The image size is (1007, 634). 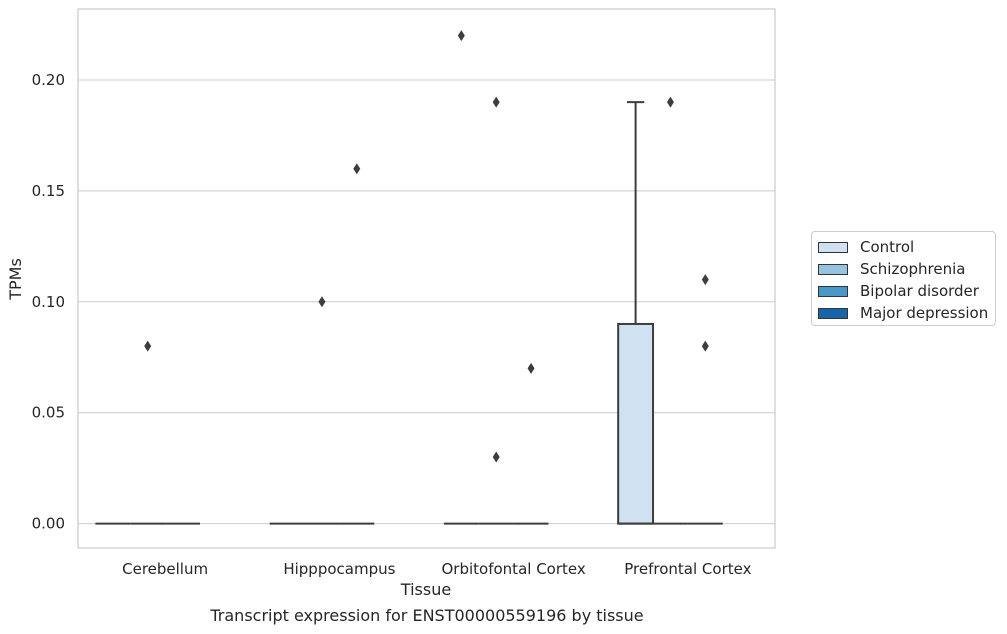 What do you see at coordinates (15, 279) in the screenshot?
I see `y-axis-title: TPMs` at bounding box center [15, 279].